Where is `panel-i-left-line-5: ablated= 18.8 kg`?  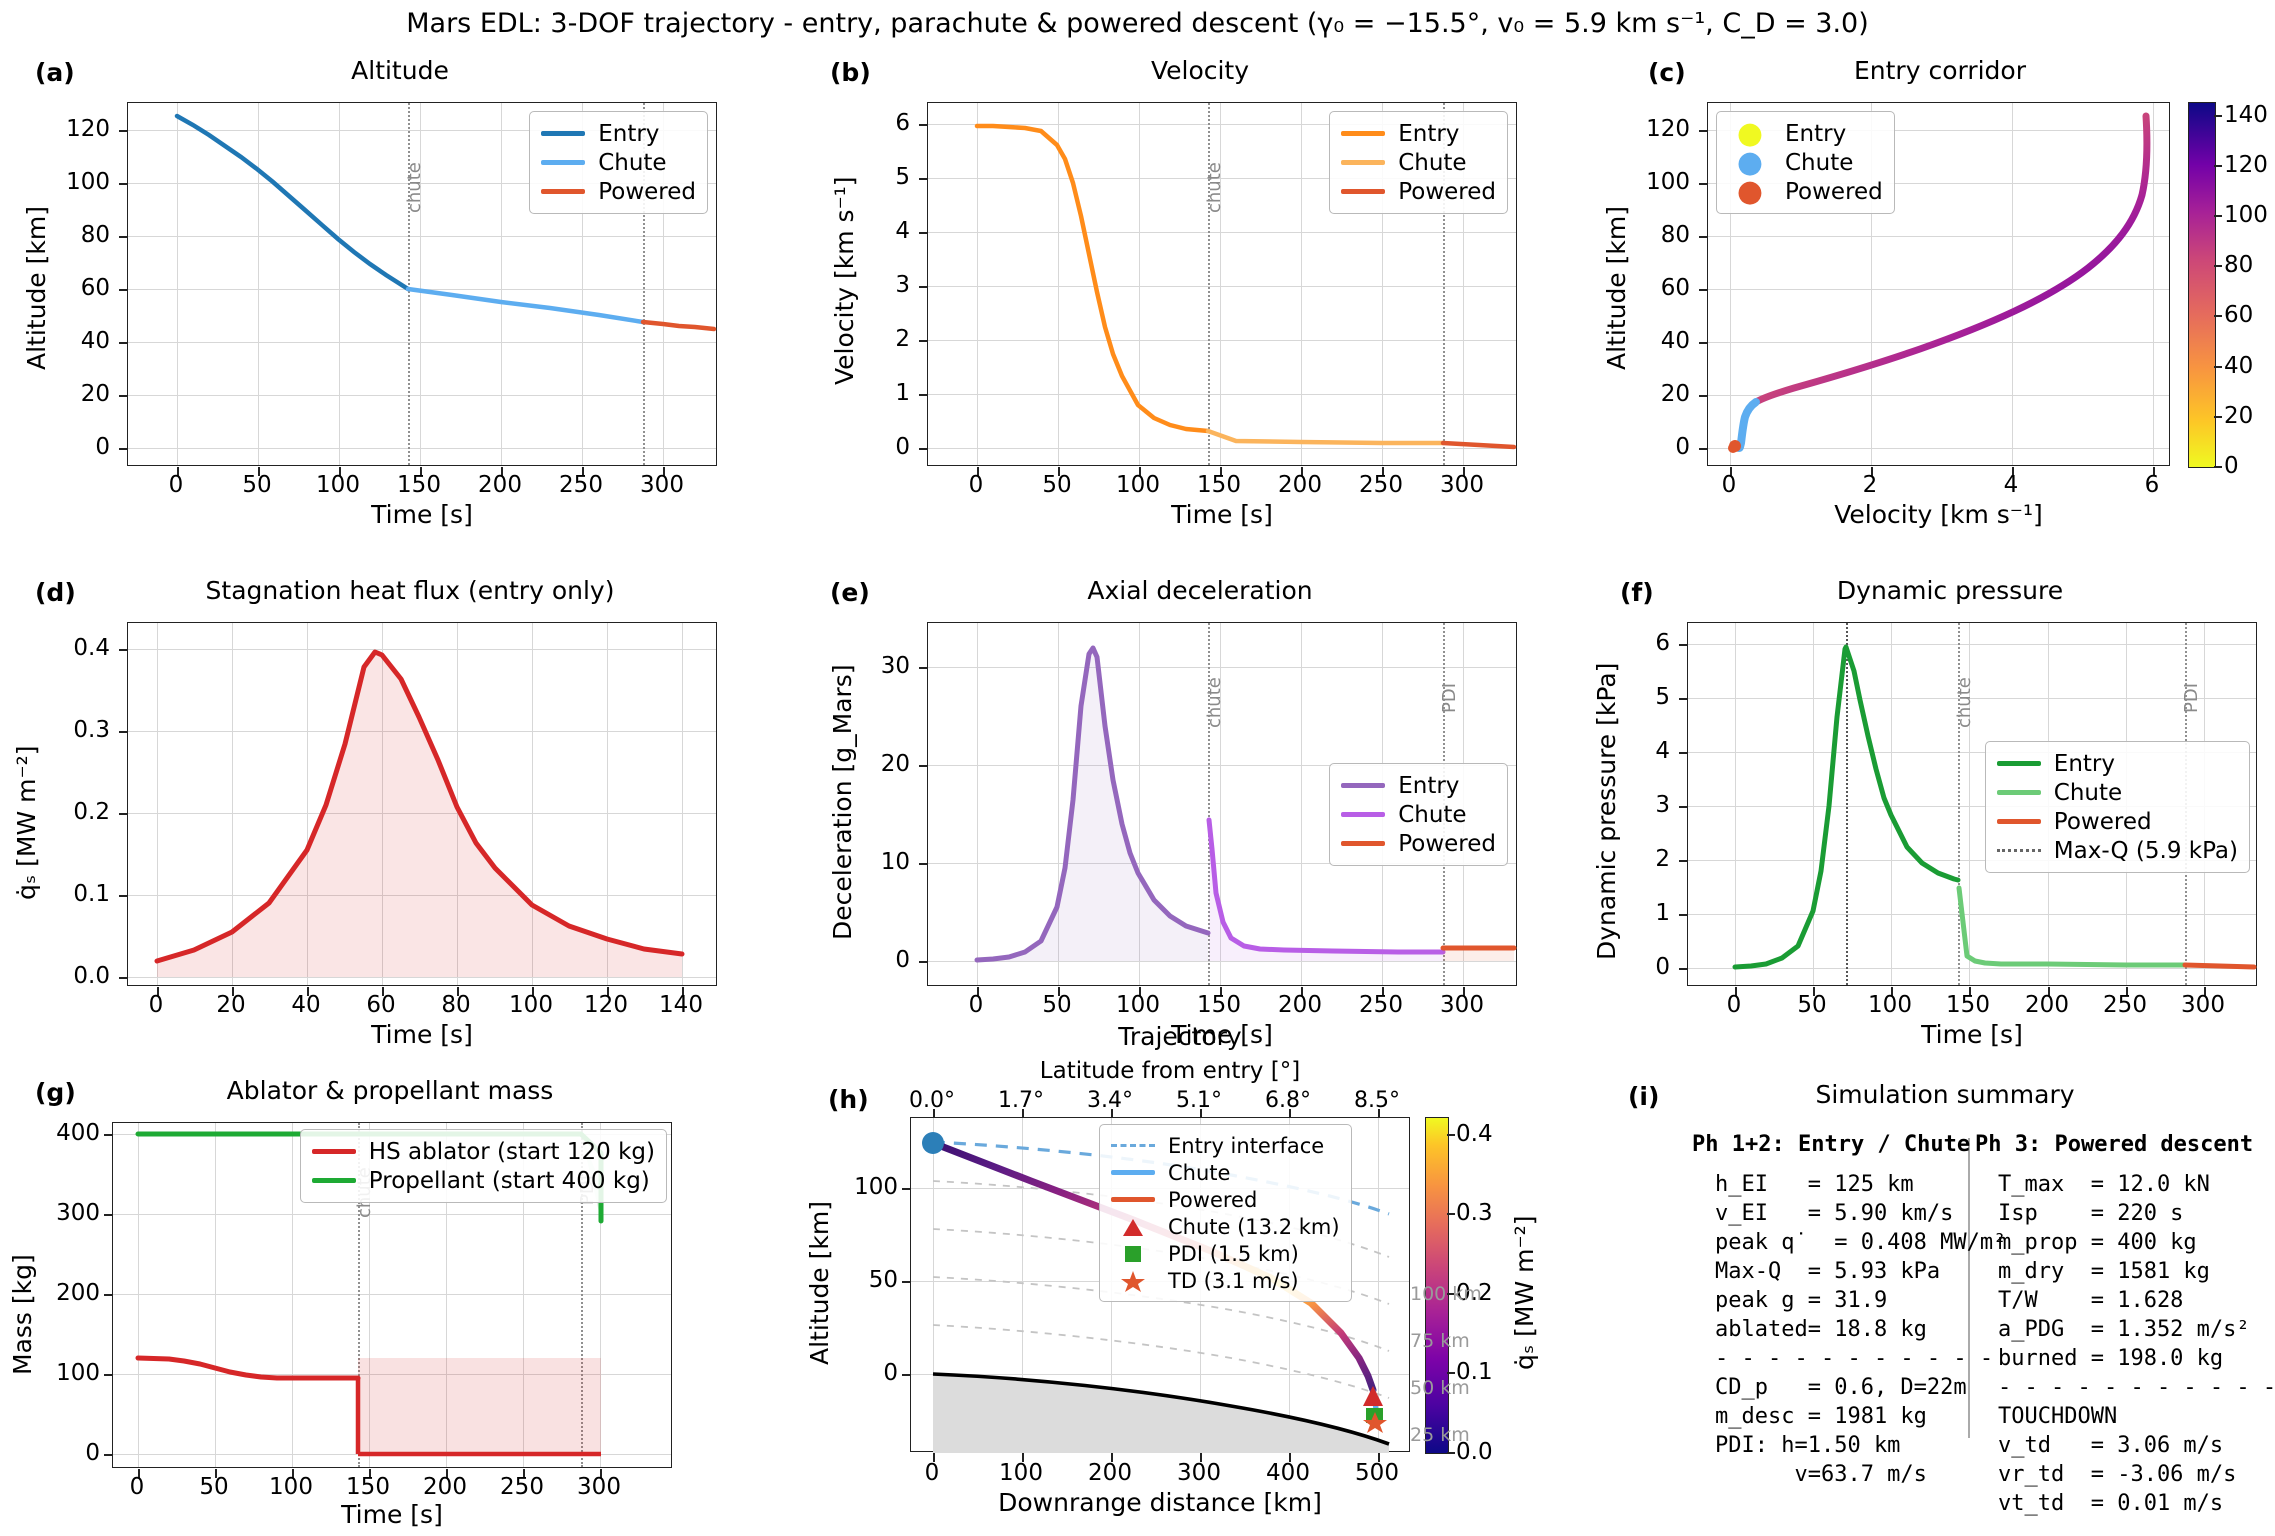
panel-i-left-line-5: ablated= 18.8 kg is located at coordinates (1821, 1329).